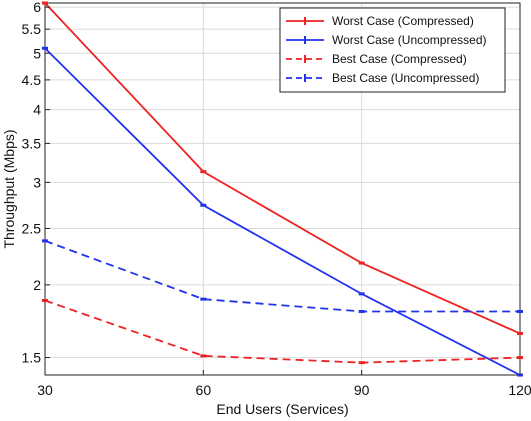 This screenshot has height=421, width=531. Describe the element at coordinates (405, 78) in the screenshot. I see `legend-label-best-case-uncompressed: Best Case (Uncompressed)` at that location.